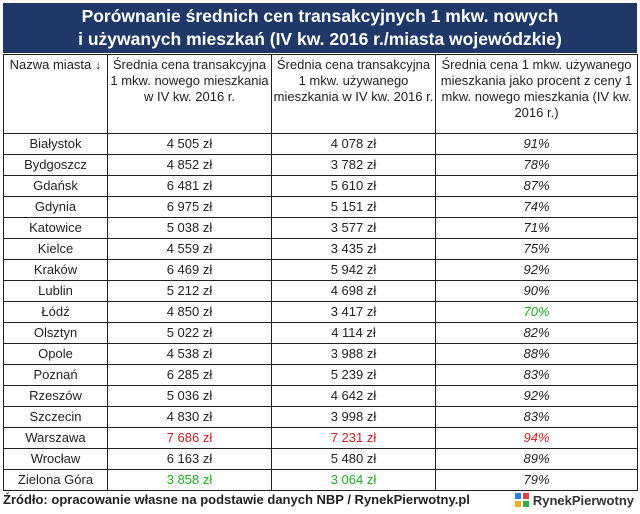 The image size is (640, 514). What do you see at coordinates (55, 312) in the screenshot?
I see `city-cell: Łódź` at bounding box center [55, 312].